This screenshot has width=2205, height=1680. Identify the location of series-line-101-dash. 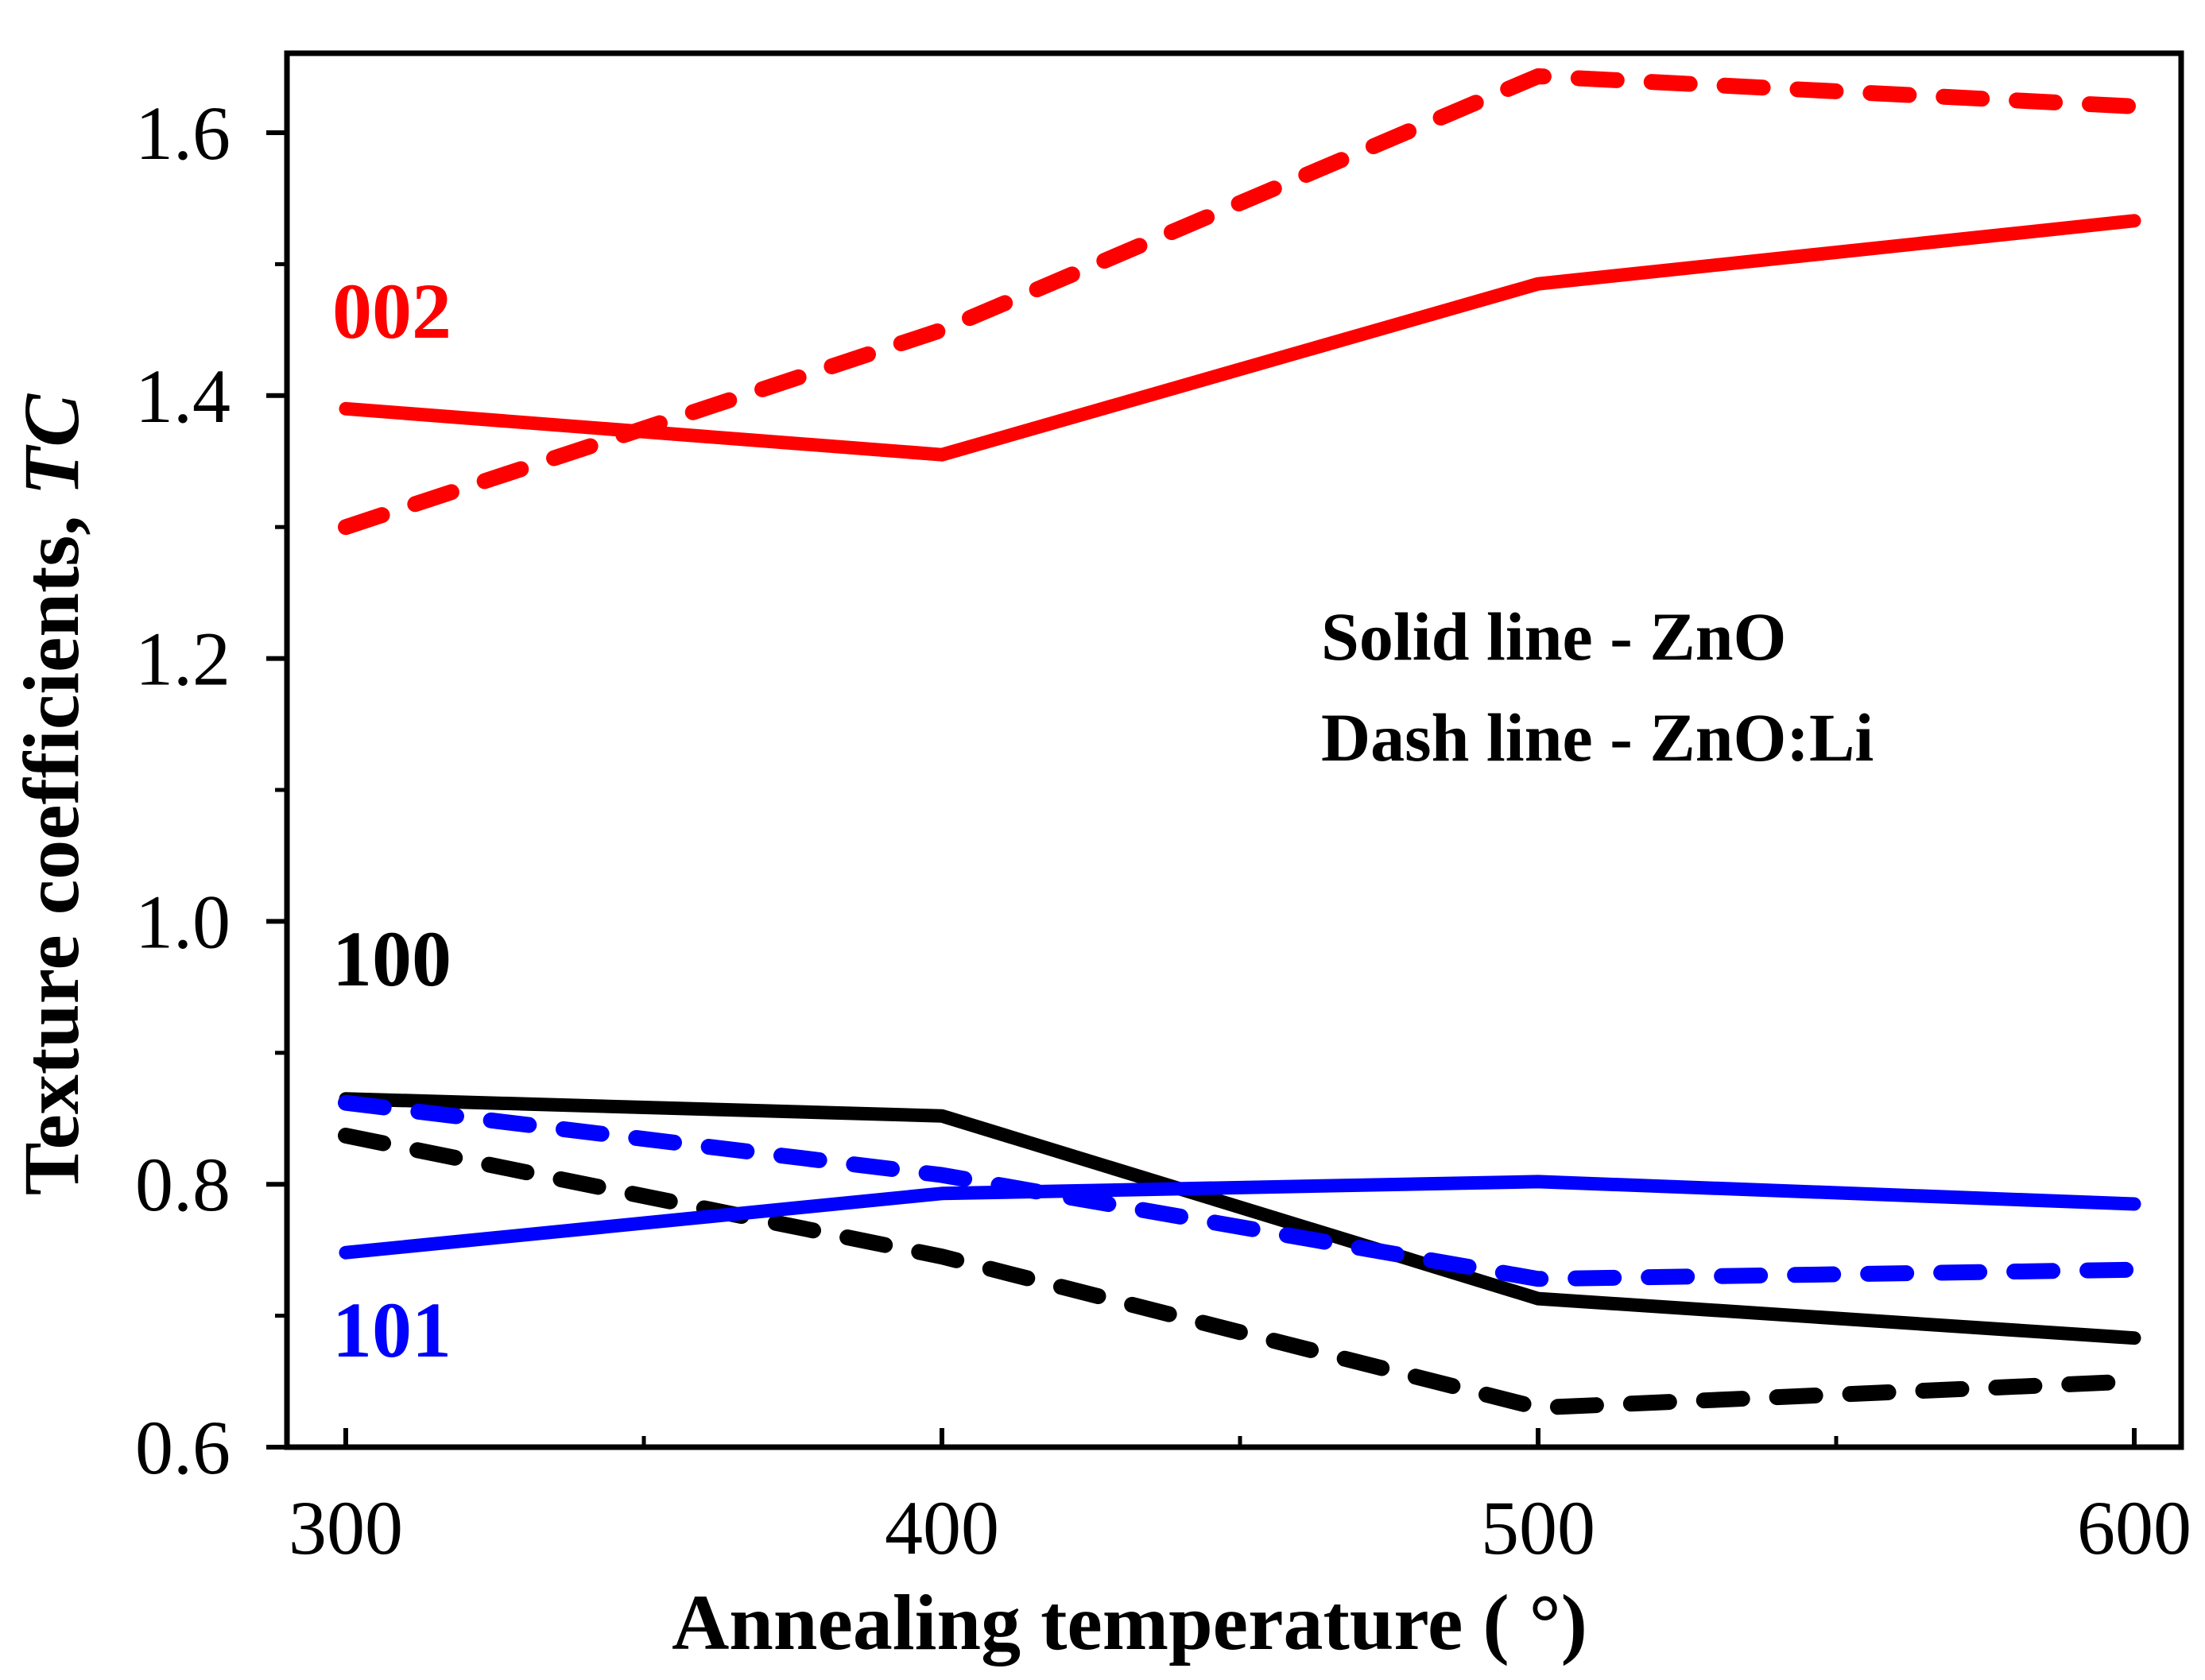
(1240, 1190).